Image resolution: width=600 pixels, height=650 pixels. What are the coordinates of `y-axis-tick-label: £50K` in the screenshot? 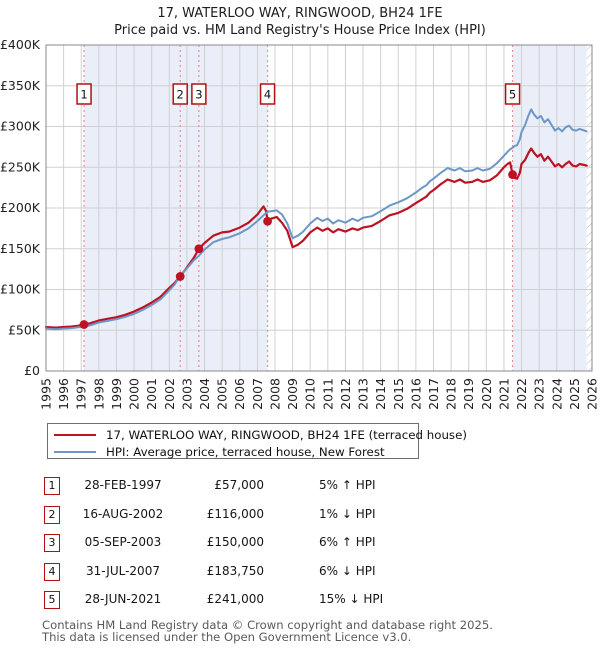 It's located at (24, 329).